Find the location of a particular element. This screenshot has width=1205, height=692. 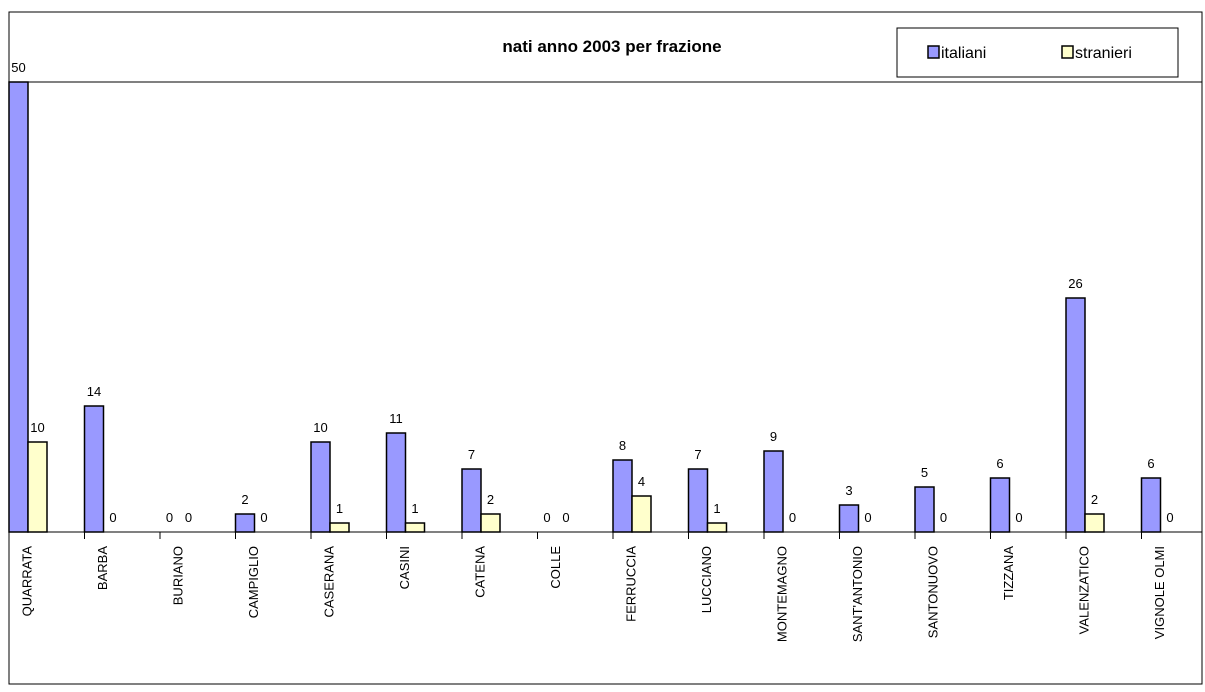

x-tick-label: FERRUCCIA is located at coordinates (630, 584).